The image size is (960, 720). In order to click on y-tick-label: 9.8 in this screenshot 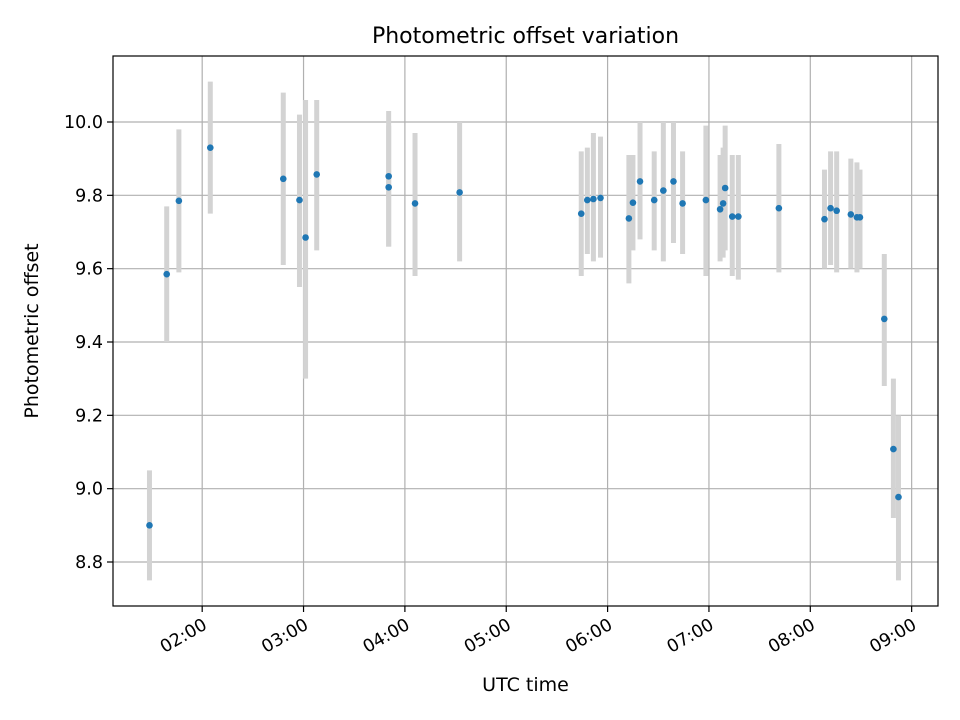, I will do `click(89, 196)`.